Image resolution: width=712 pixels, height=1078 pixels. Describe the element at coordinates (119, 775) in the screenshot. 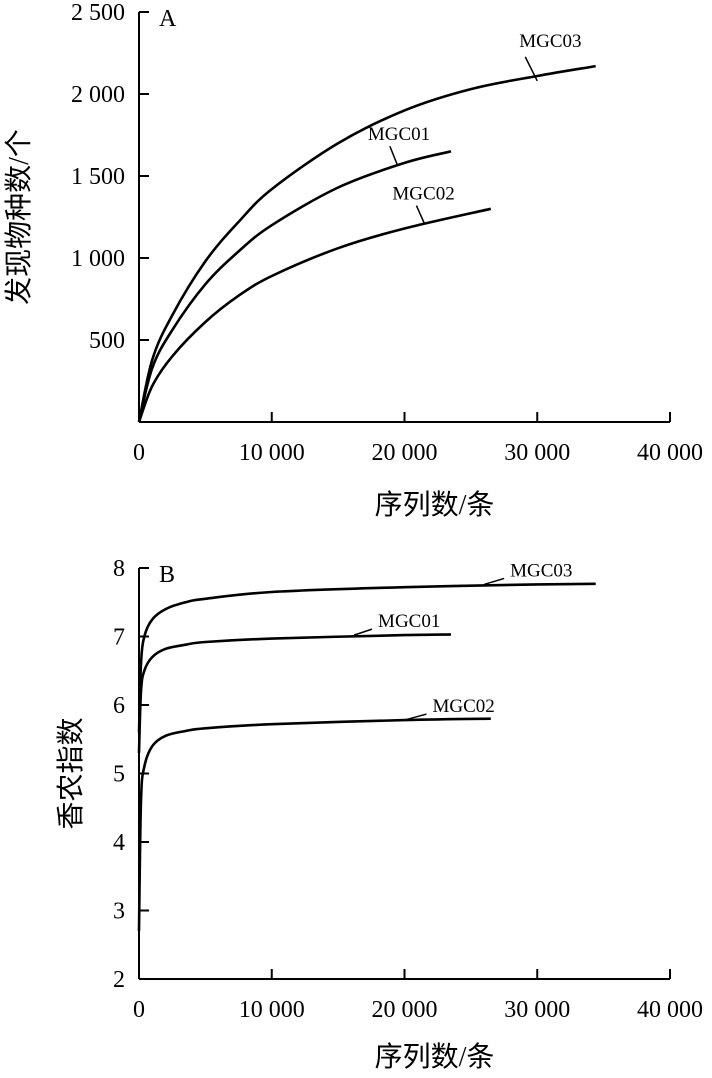

I see `panel-b-y-tick-label: 5` at that location.